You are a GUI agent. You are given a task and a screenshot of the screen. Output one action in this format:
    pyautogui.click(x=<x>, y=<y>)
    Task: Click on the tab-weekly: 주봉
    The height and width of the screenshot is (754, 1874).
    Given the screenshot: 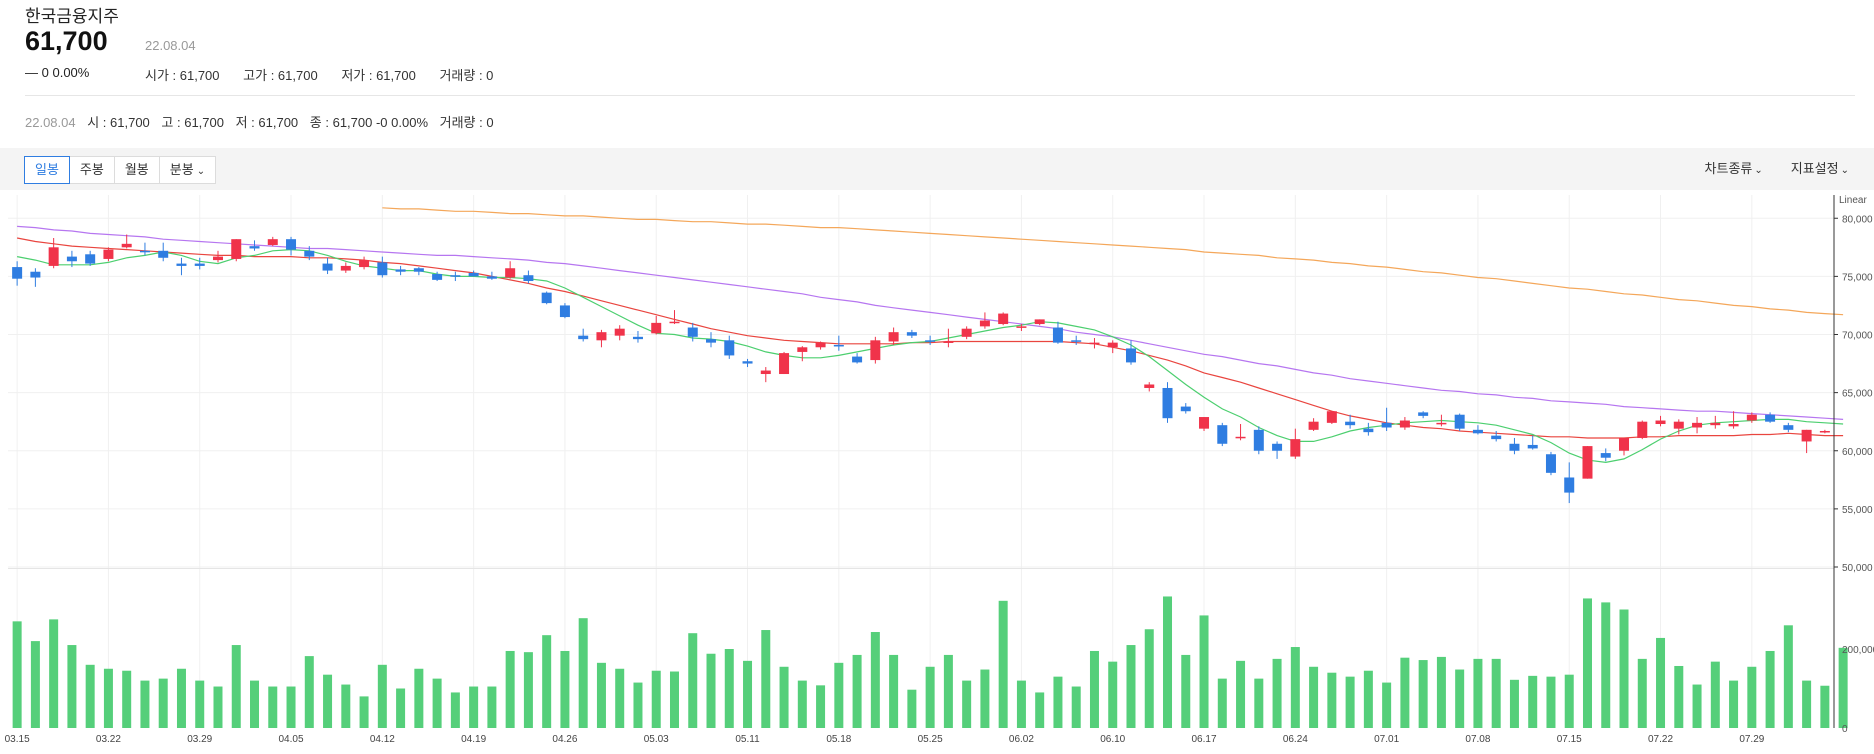 What is the action you would take?
    pyautogui.click(x=91, y=170)
    